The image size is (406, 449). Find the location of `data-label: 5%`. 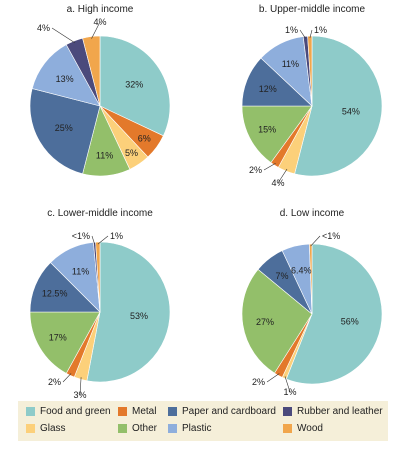

data-label: 5% is located at coordinates (131, 153).